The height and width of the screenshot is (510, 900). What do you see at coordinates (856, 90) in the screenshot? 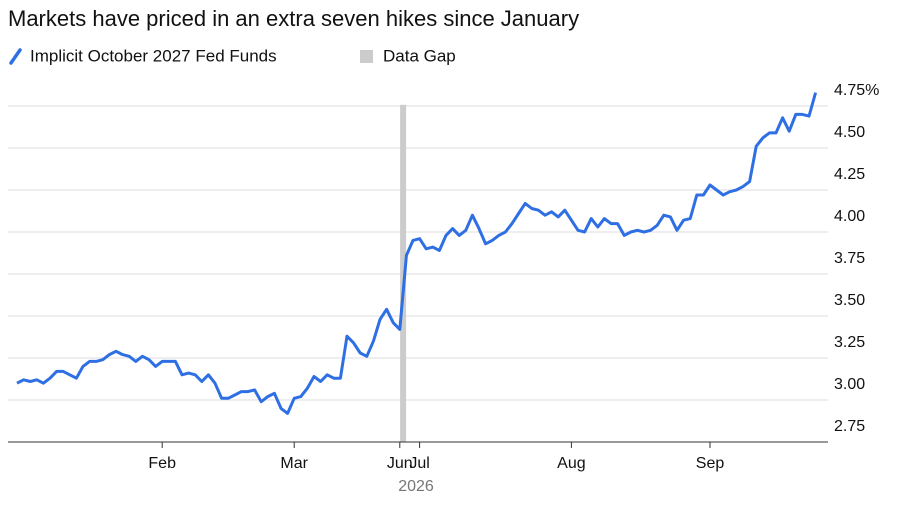
I see `y-tick-label: 4.75%` at bounding box center [856, 90].